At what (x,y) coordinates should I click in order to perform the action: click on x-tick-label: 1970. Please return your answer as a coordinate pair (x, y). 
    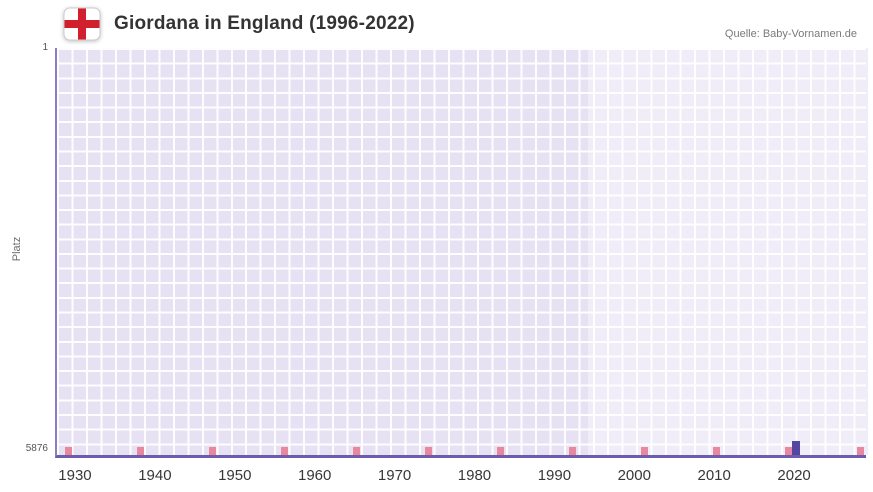
    Looking at the image, I should click on (394, 475).